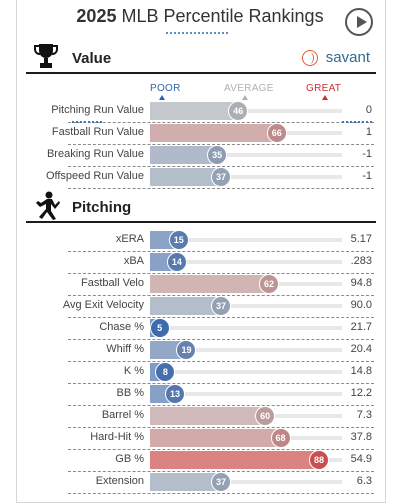 The width and height of the screenshot is (400, 504). Describe the element at coordinates (46, 56) in the screenshot. I see `trophy-icon` at that location.